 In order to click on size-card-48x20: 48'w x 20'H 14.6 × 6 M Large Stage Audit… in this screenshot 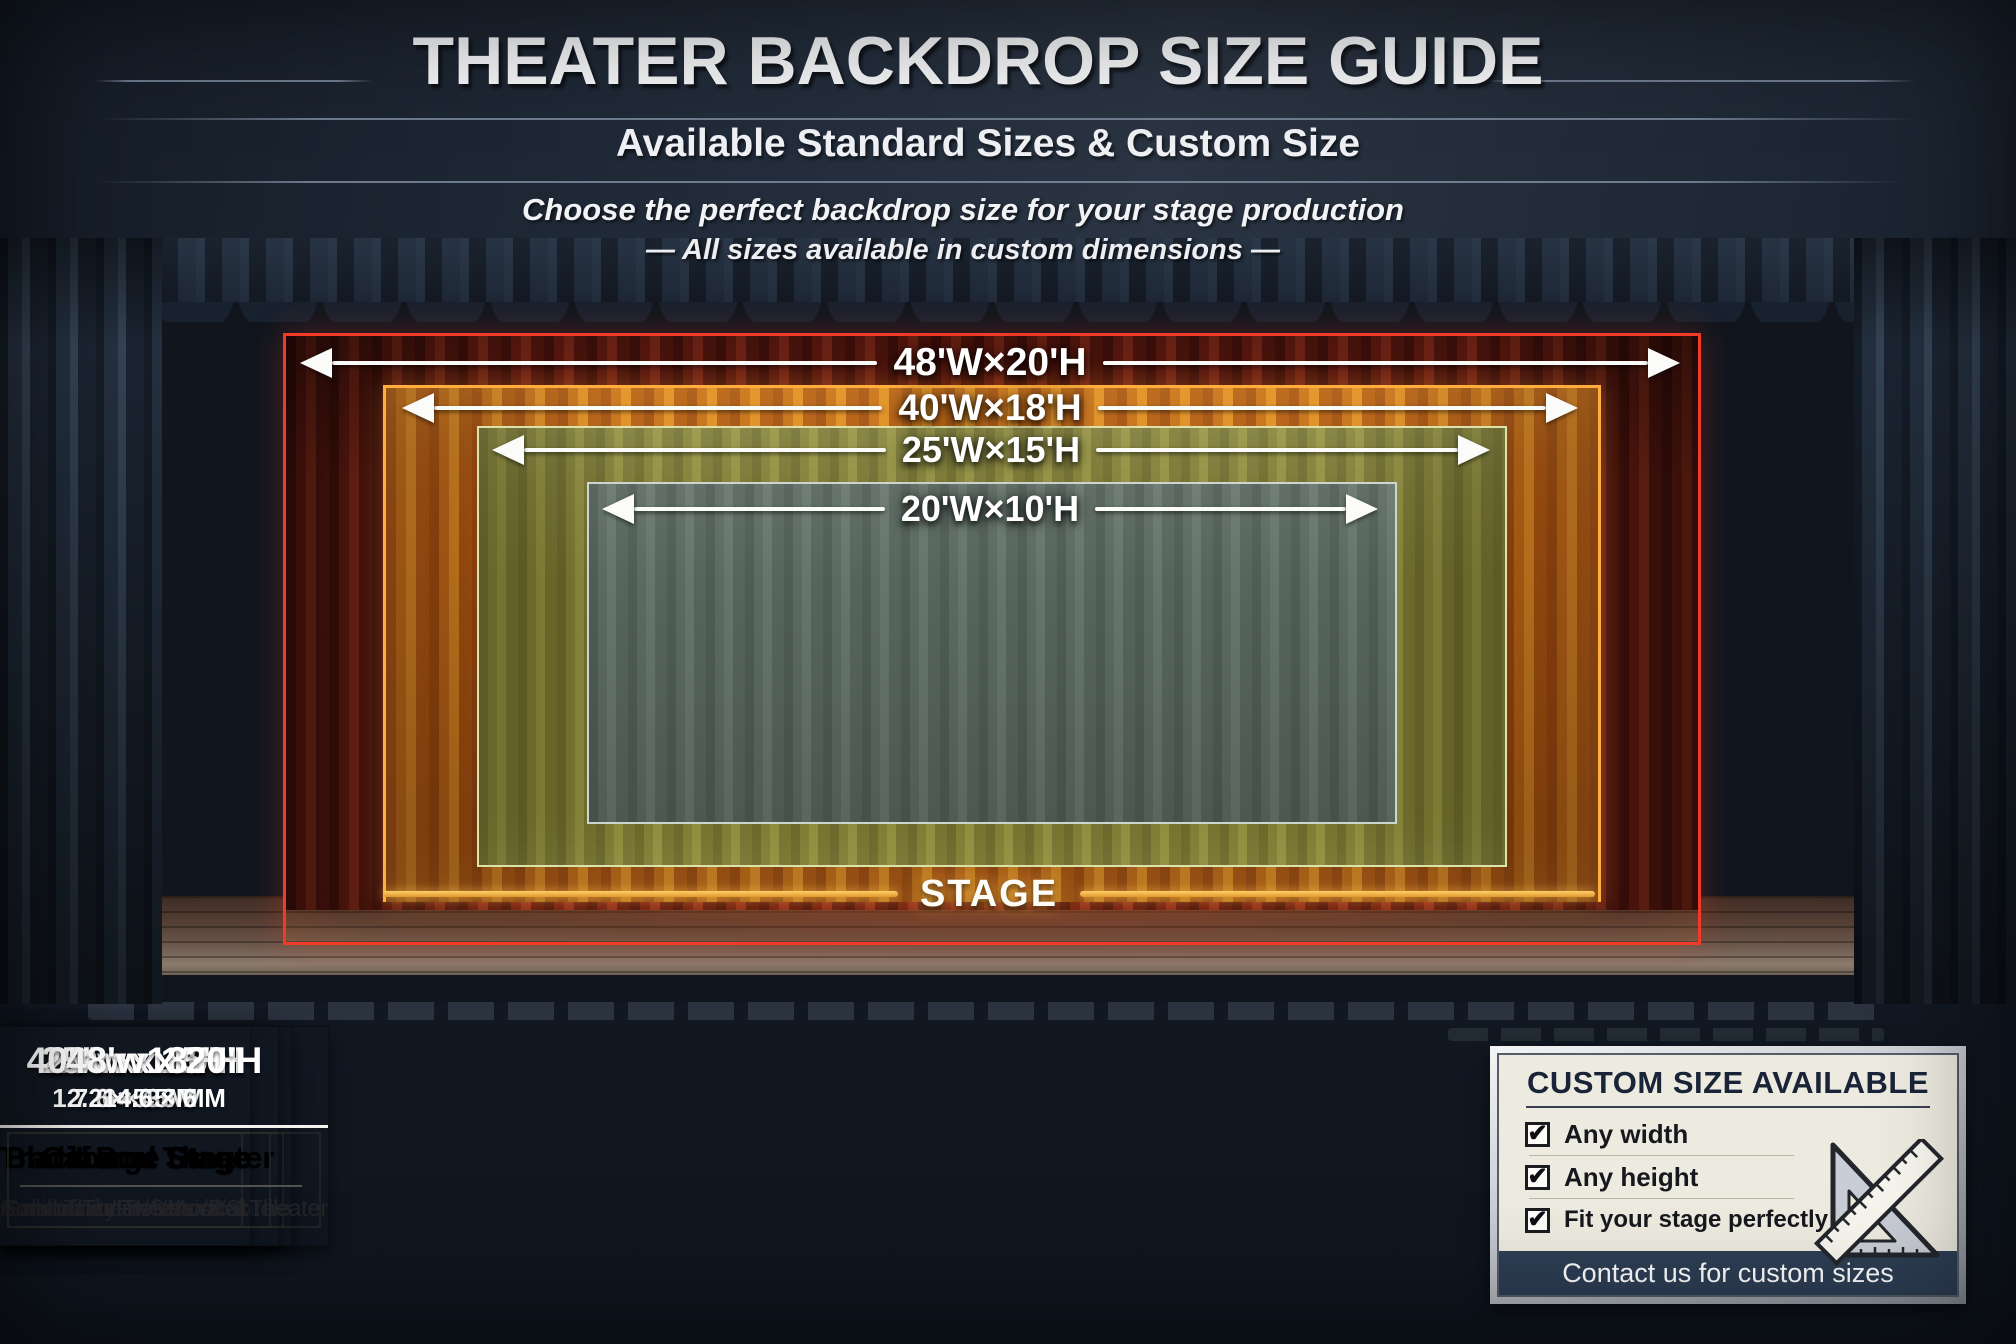, I will do `click(165, 1136)`.